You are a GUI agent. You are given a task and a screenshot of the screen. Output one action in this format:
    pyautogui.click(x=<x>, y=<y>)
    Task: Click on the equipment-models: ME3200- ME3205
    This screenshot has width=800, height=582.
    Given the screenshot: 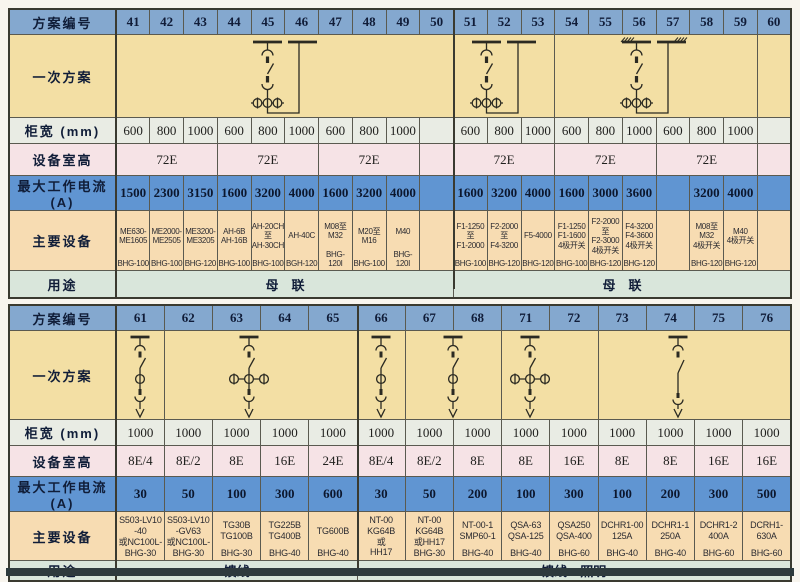 What is the action you would take?
    pyautogui.click(x=200, y=236)
    